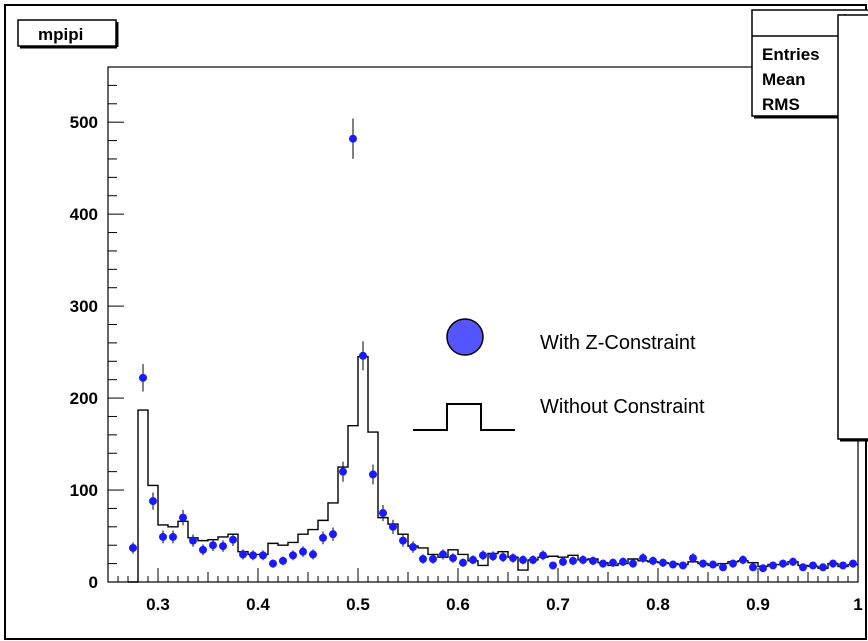  I want to click on y-tick-label: 300, so click(84, 306).